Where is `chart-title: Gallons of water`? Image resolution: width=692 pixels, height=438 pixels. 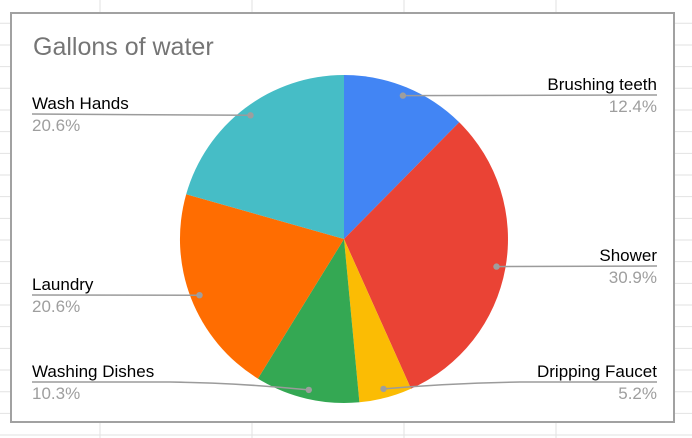
chart-title: Gallons of water is located at coordinates (123, 47).